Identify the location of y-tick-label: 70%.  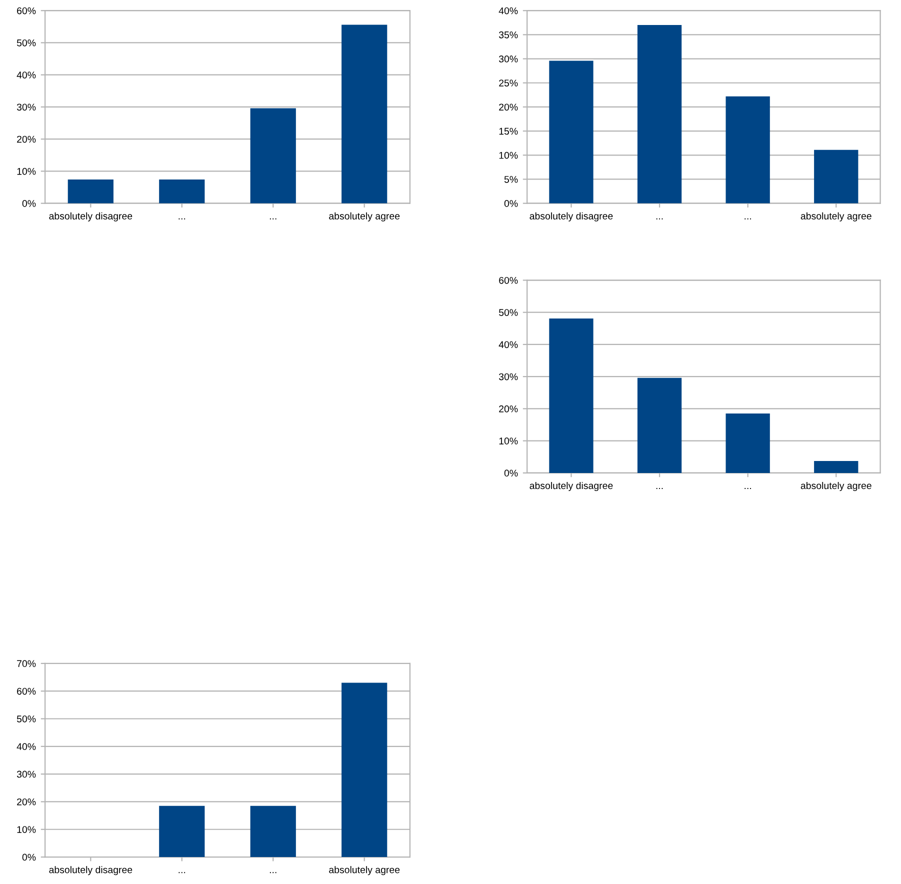
(26, 664).